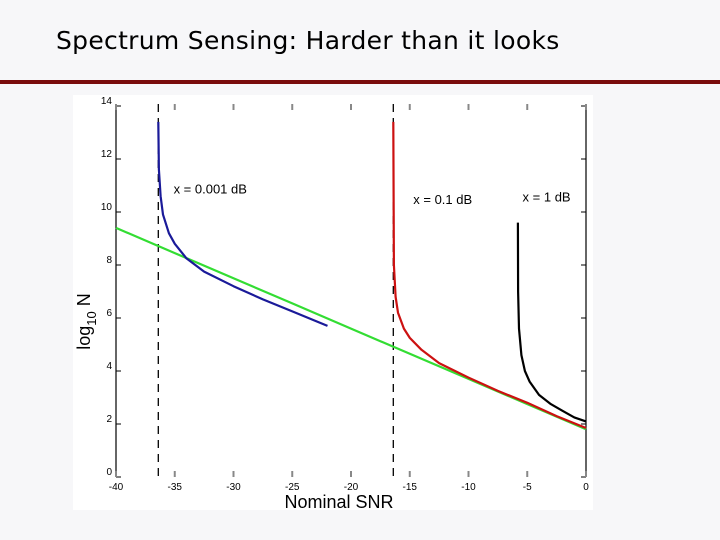  I want to click on y-tick-label: 8, so click(109, 260).